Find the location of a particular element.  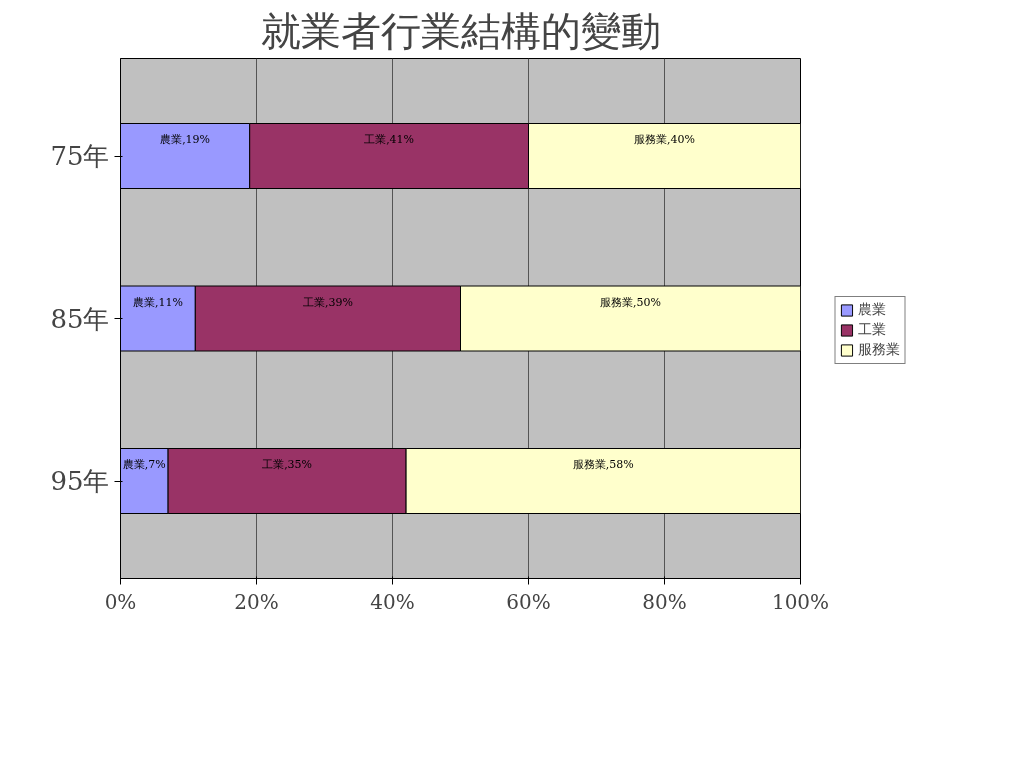

y-tick-label: 75年 is located at coordinates (80, 156).